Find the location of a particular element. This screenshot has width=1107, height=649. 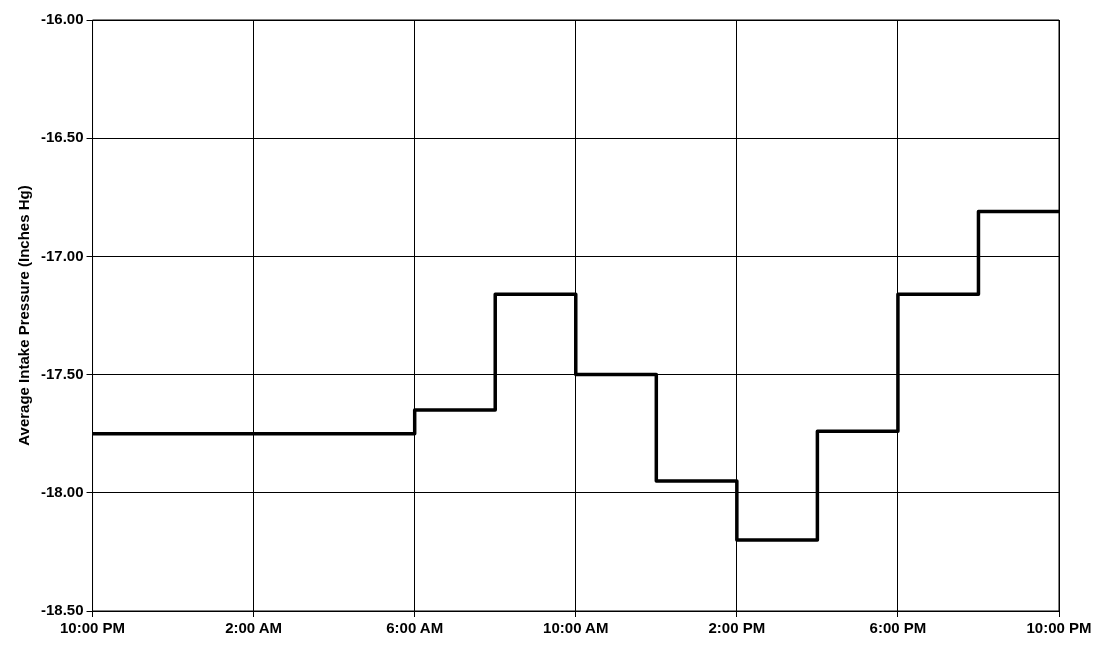

y-tick-label: -16.00 is located at coordinates (62, 19).